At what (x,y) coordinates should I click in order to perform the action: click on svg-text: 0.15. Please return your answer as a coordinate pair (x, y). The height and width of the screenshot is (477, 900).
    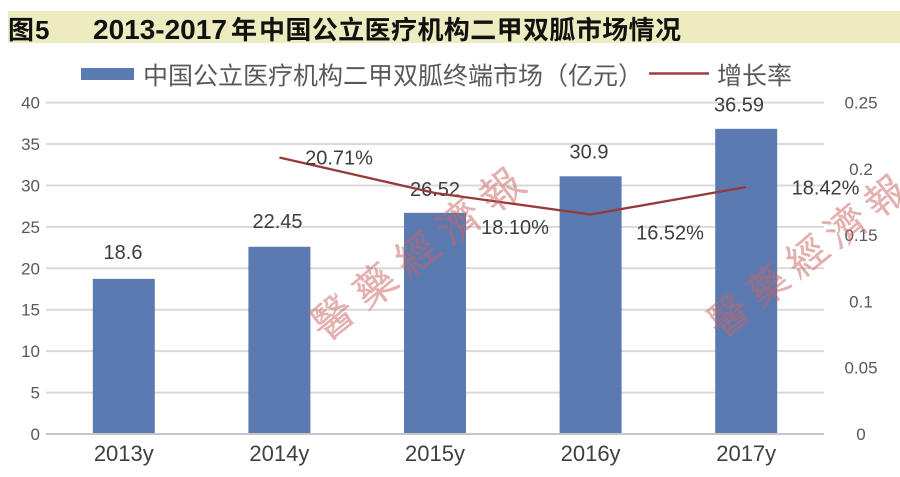
    Looking at the image, I should click on (860, 235).